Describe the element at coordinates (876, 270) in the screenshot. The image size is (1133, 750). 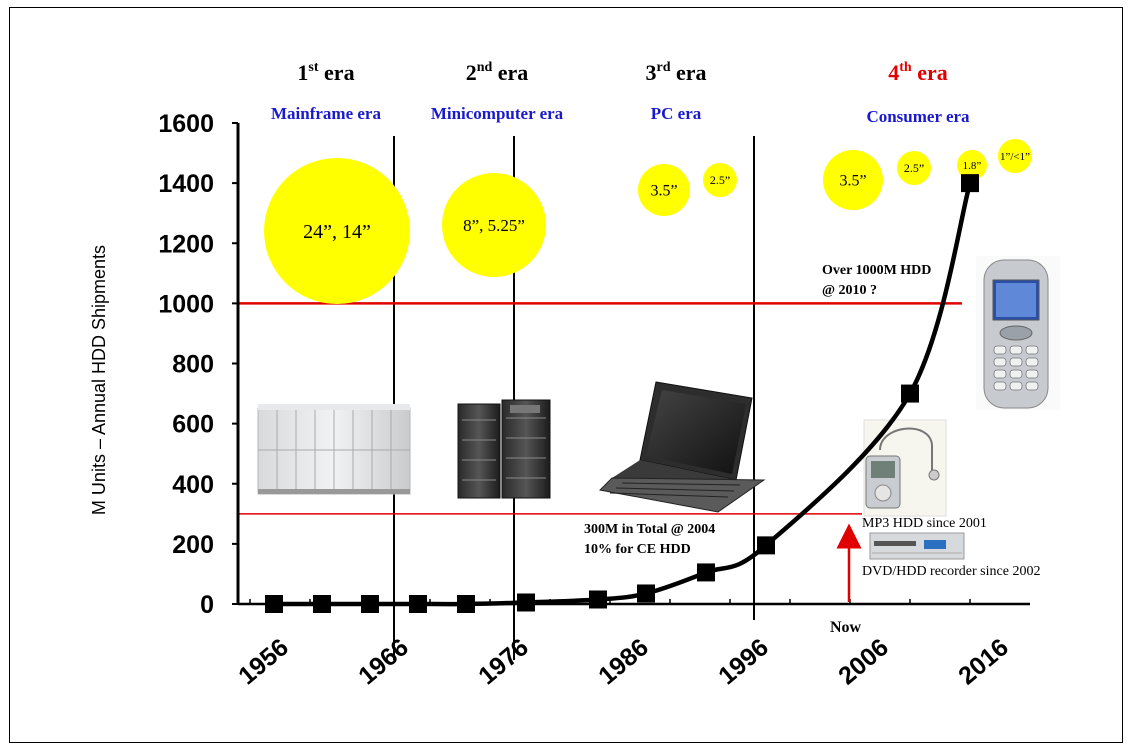
I see `over-1000m-annotation-line1: Over 1000M HDD` at that location.